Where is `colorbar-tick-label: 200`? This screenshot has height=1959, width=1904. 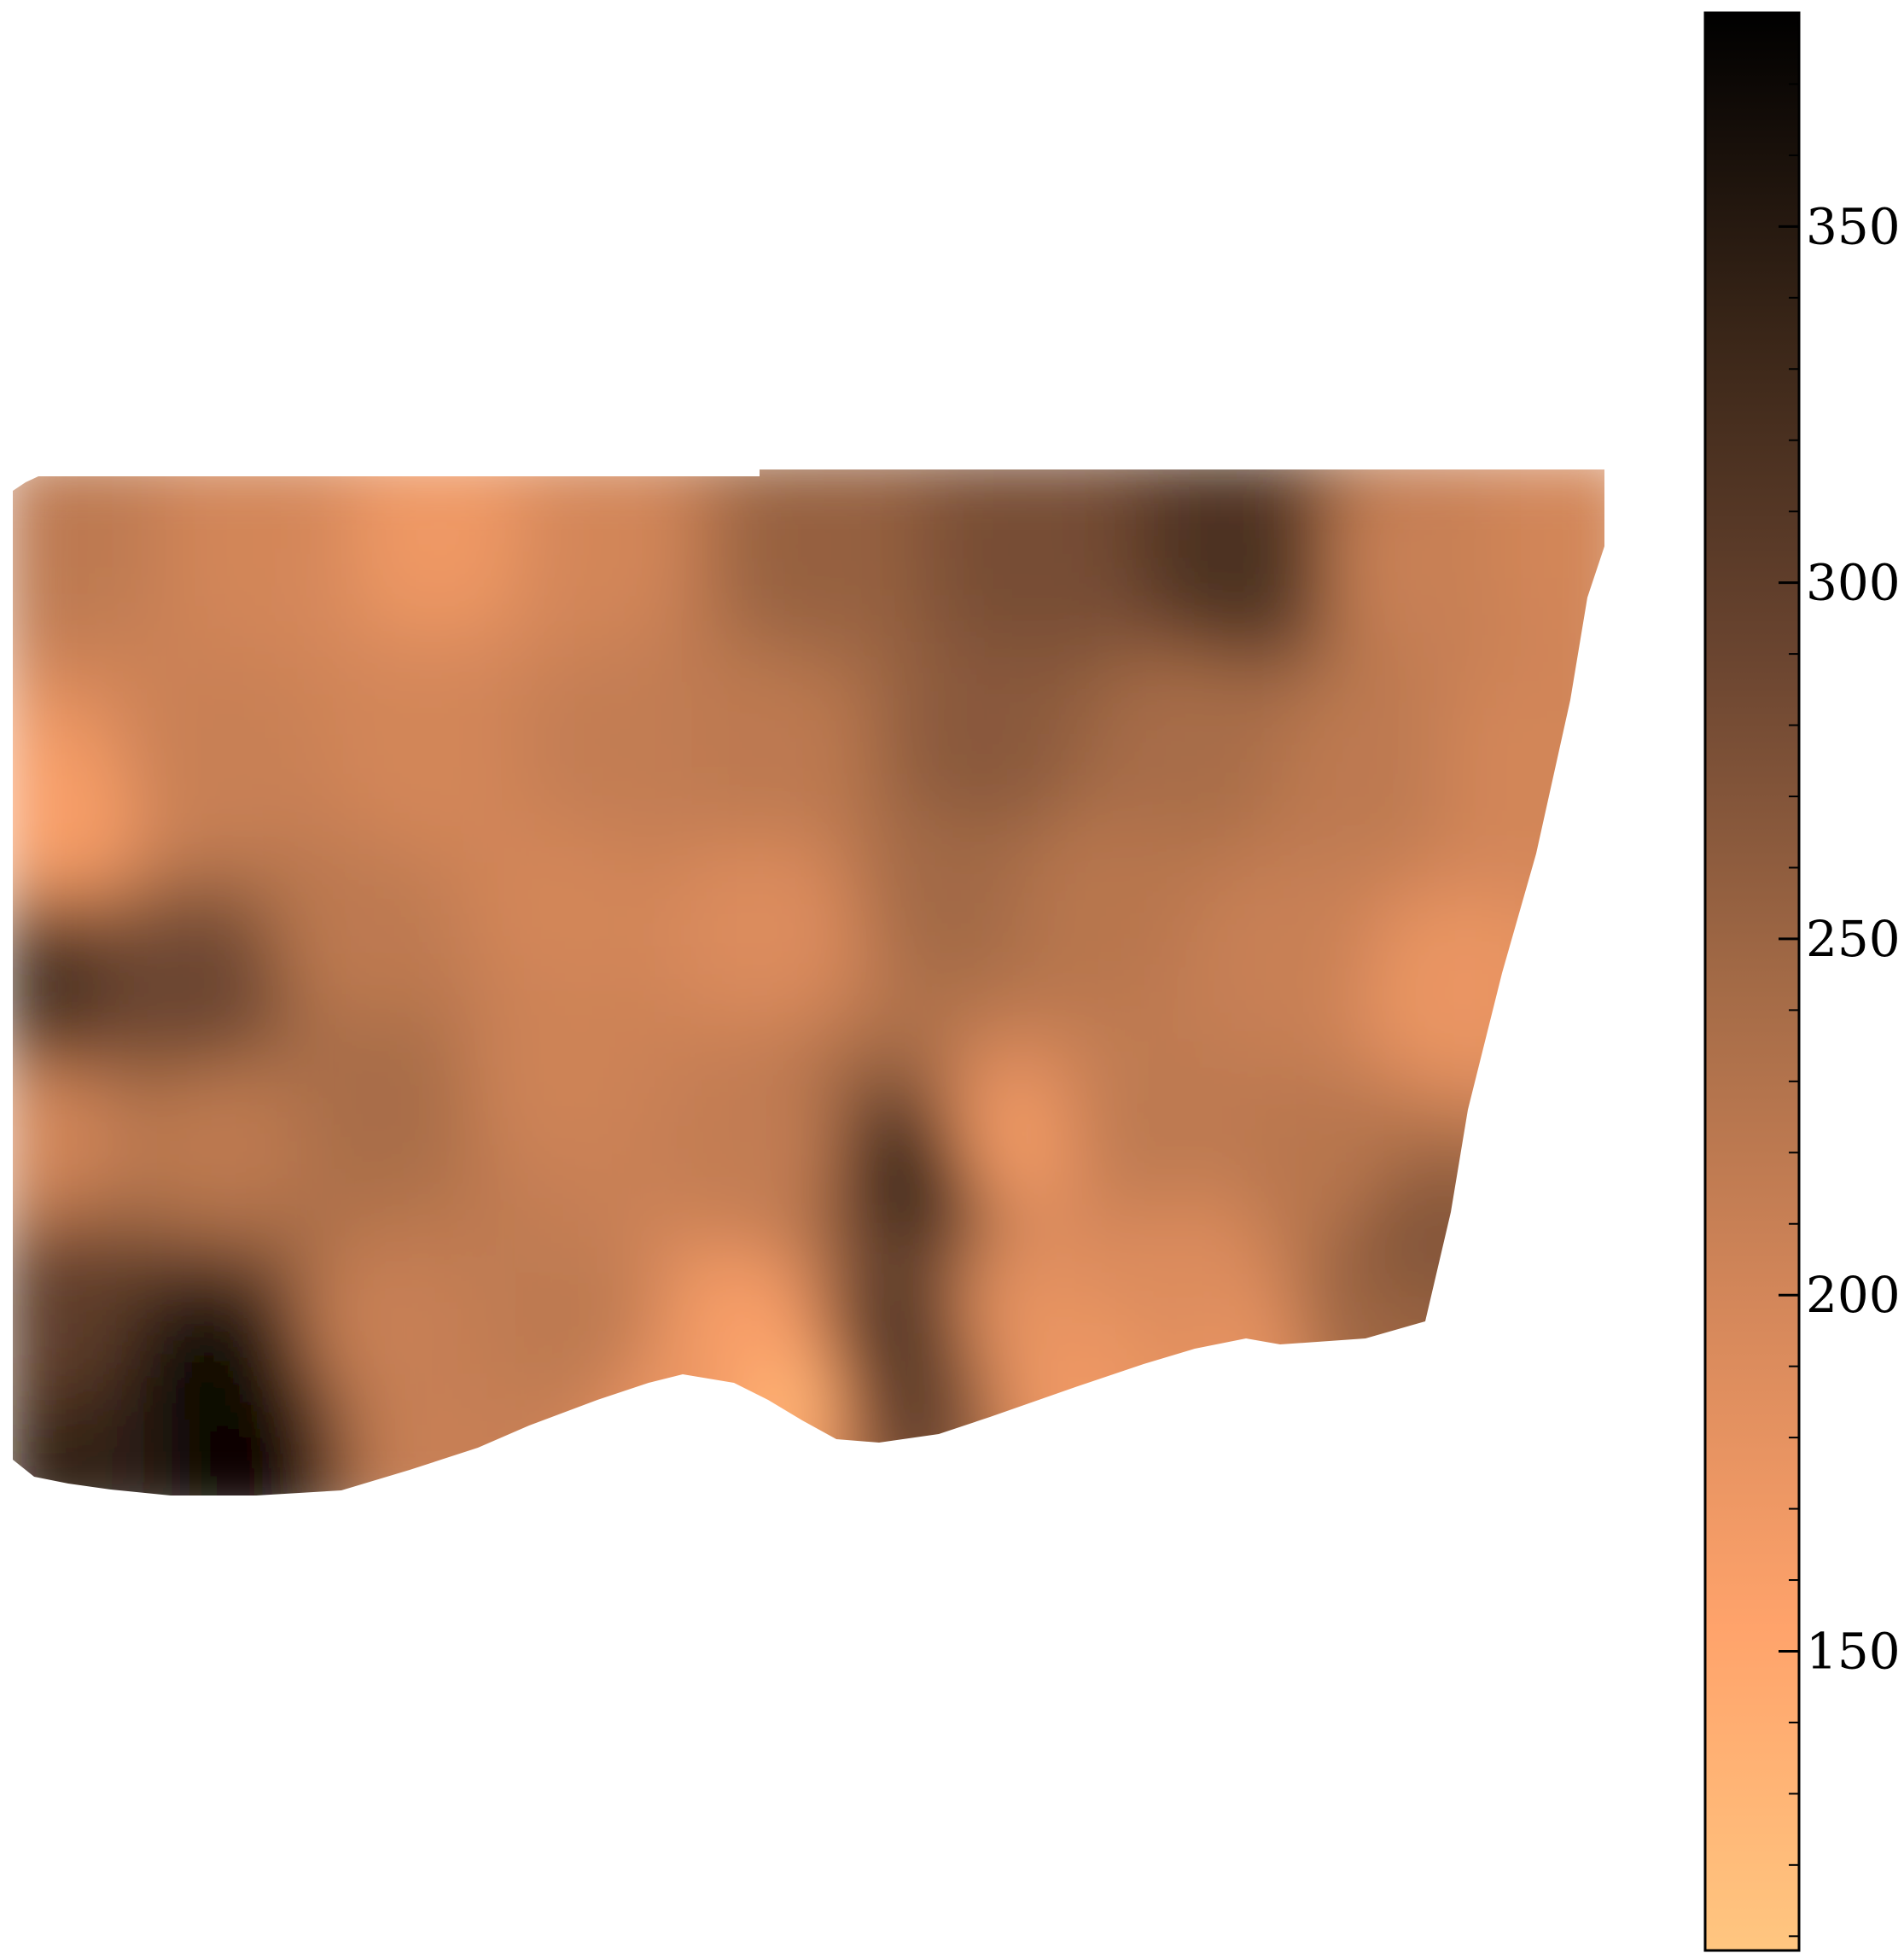
colorbar-tick-label: 200 is located at coordinates (1853, 1295).